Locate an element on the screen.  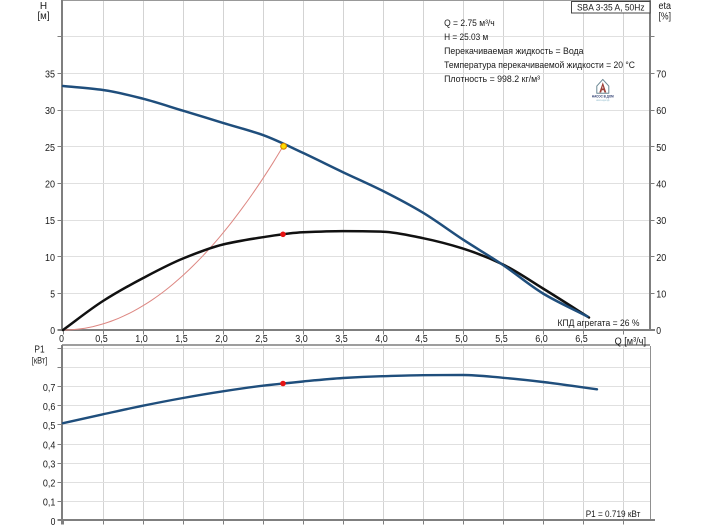
svg-text: 0,7 is located at coordinates (49, 388).